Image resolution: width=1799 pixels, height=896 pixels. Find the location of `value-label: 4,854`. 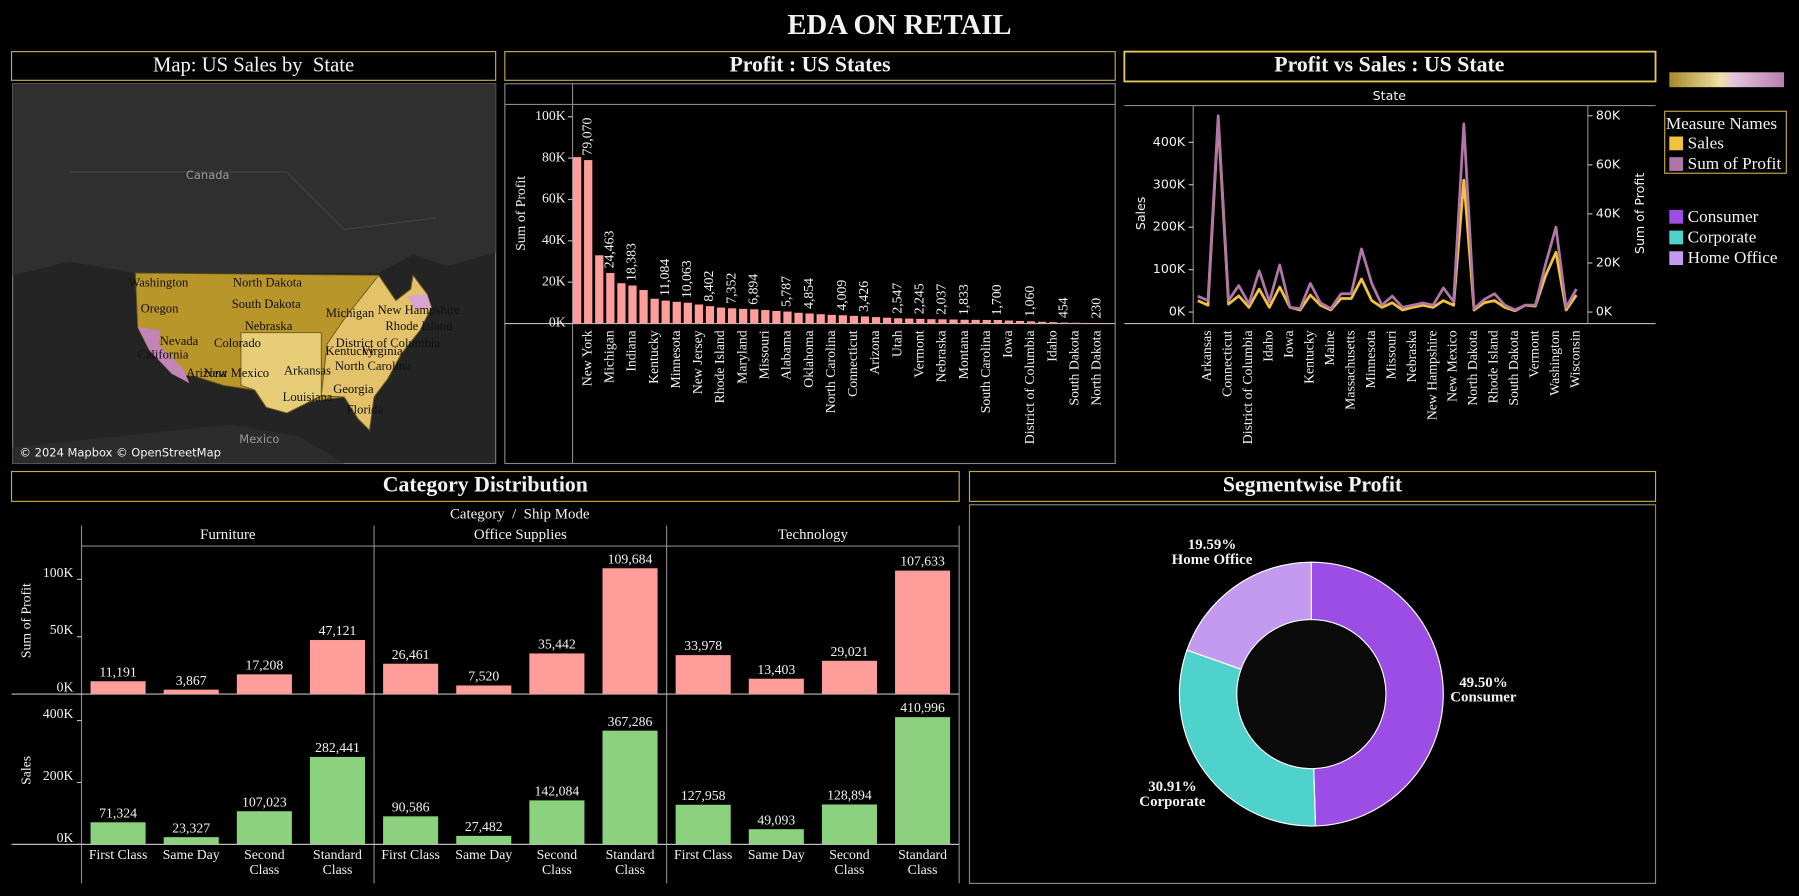

value-label: 4,854 is located at coordinates (808, 293).